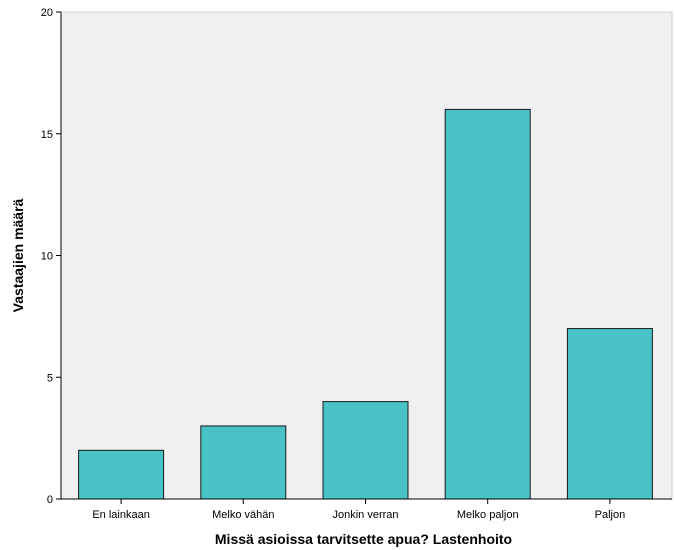 The image size is (674, 550). What do you see at coordinates (365, 450) in the screenshot?
I see `bar-jonkin-verran` at bounding box center [365, 450].